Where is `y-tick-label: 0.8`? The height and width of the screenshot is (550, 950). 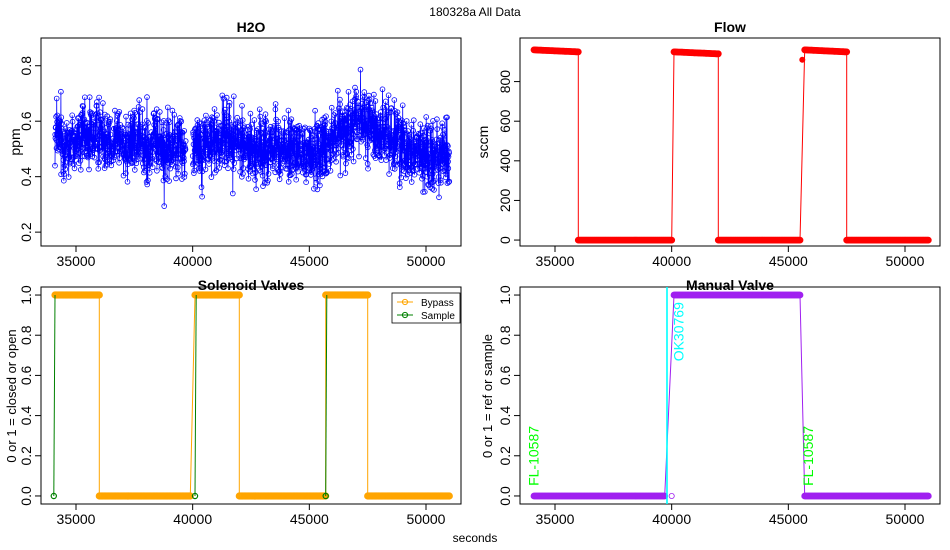 y-tick-label: 0.8 is located at coordinates (26, 335).